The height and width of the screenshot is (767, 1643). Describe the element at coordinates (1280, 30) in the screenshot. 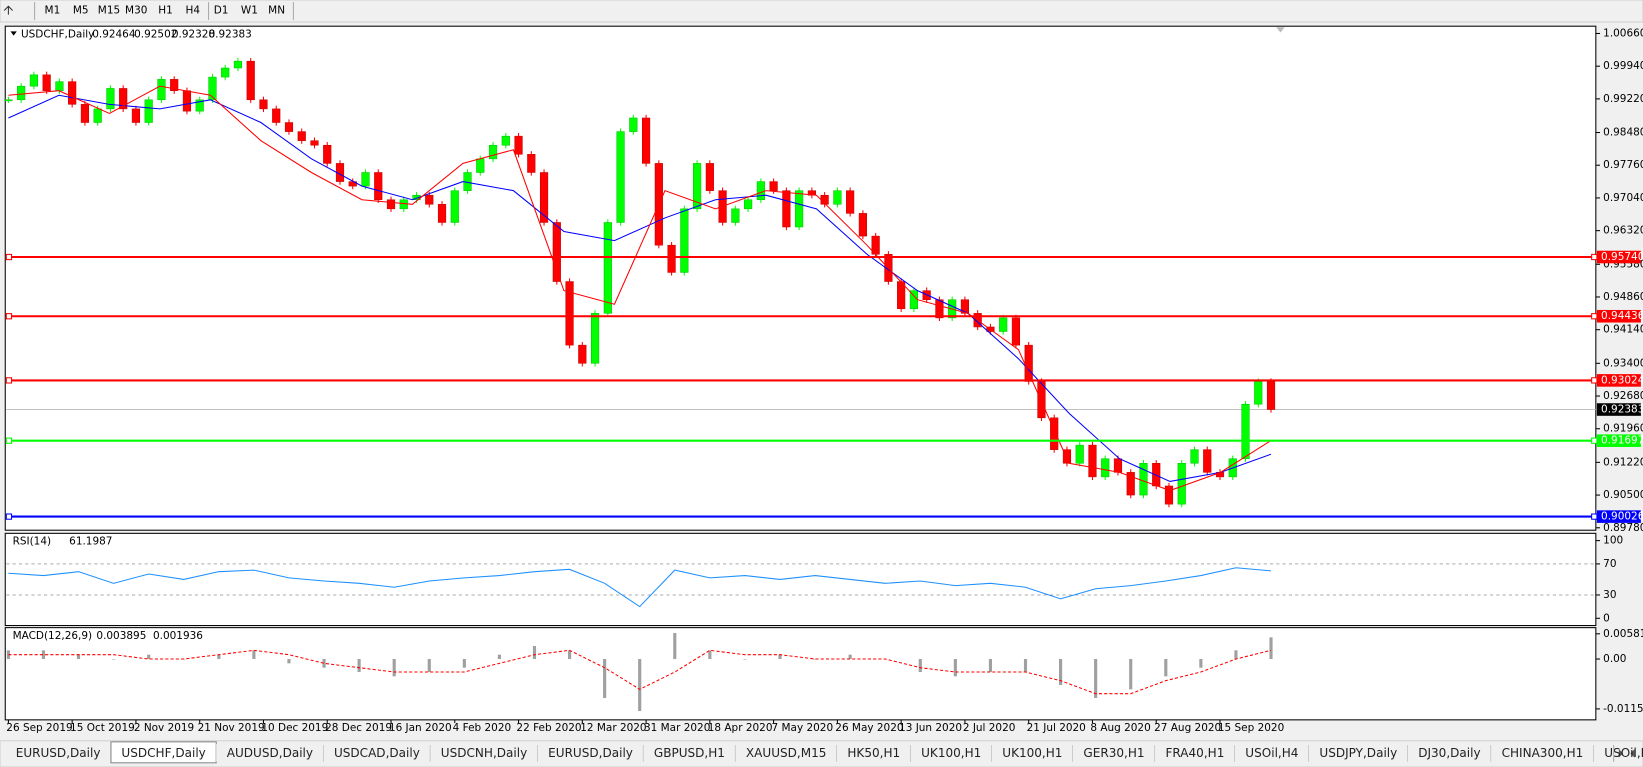

I see `shift-marker` at that location.